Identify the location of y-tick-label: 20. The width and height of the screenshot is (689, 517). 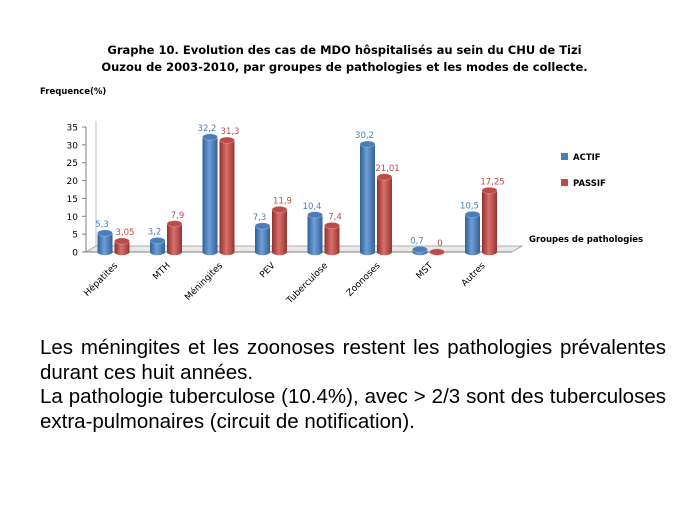
(73, 182).